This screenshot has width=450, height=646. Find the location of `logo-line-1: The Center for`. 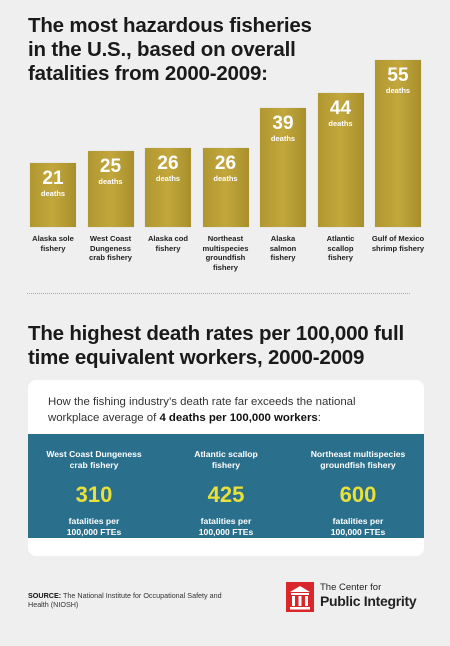

logo-line-1: The Center for is located at coordinates (351, 587).